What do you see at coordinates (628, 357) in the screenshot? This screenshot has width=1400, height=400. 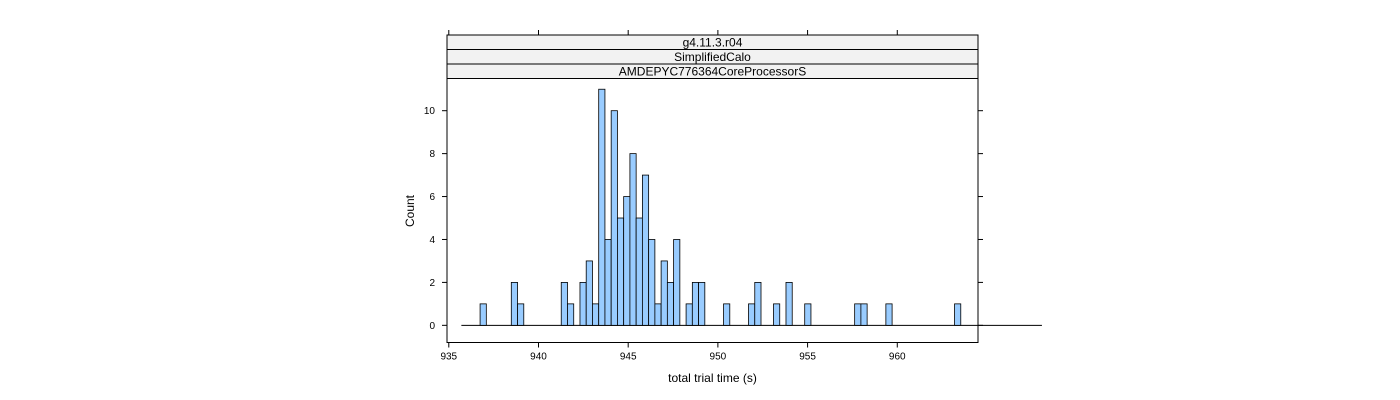 I see `x-tick-label: 945` at bounding box center [628, 357].